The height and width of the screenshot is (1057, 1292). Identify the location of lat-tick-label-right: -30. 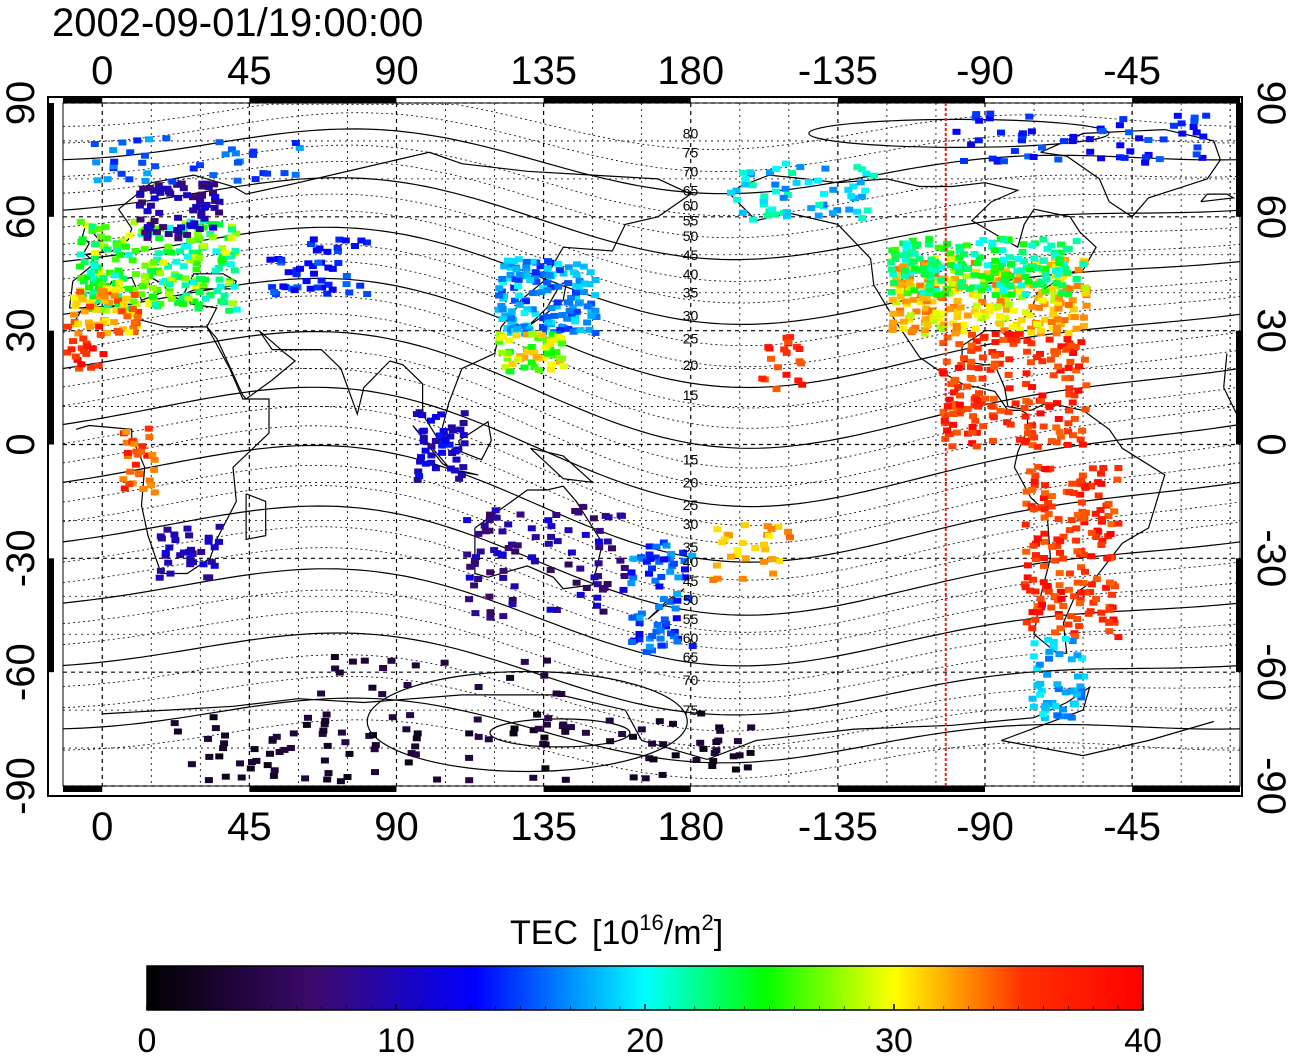
(1270, 558).